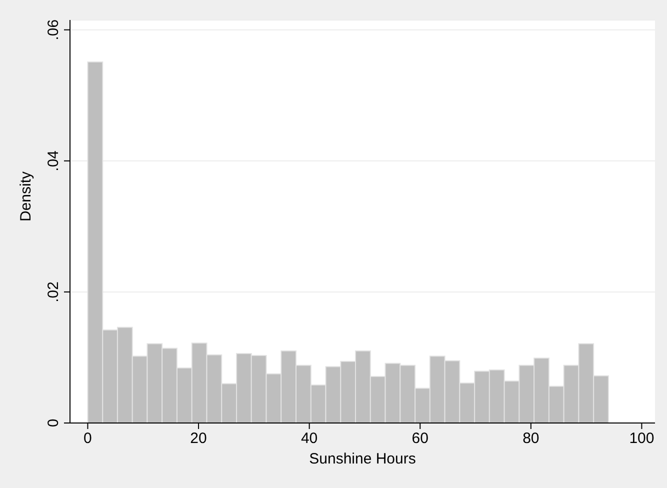 Image resolution: width=667 pixels, height=488 pixels. I want to click on x-tick-label: 60, so click(420, 438).